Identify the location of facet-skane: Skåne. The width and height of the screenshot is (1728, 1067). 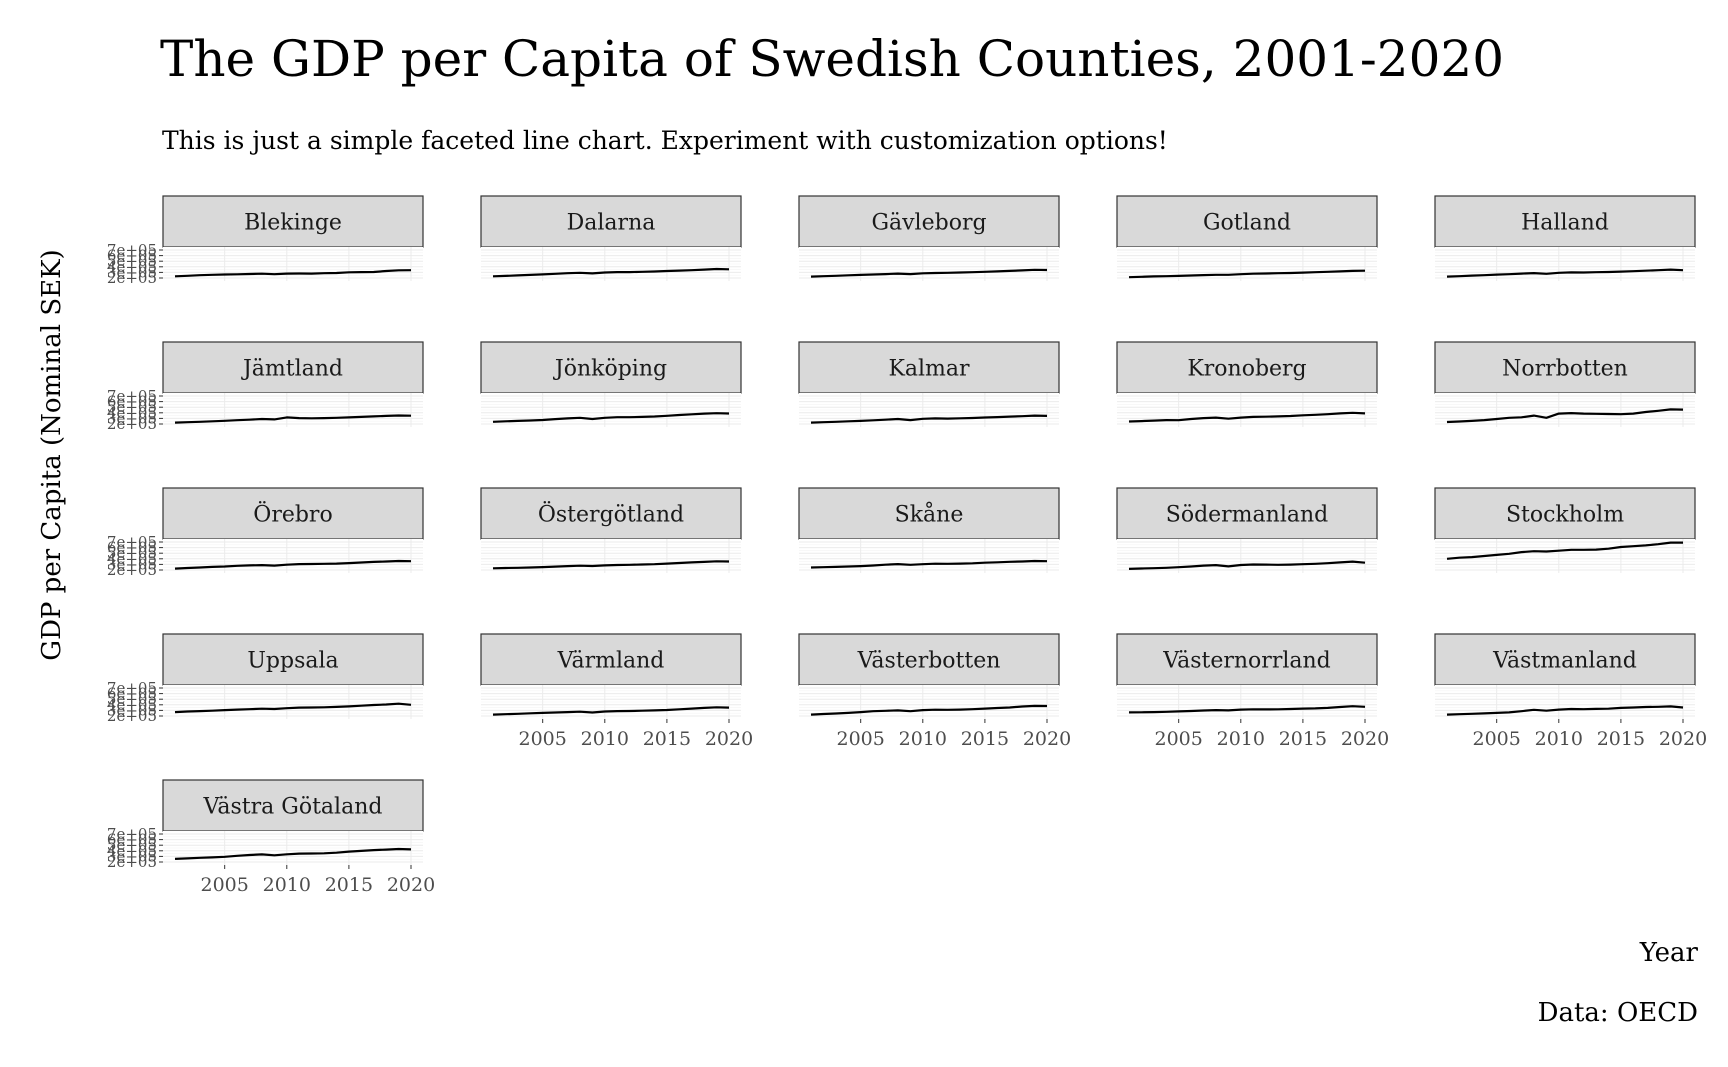
(929, 530).